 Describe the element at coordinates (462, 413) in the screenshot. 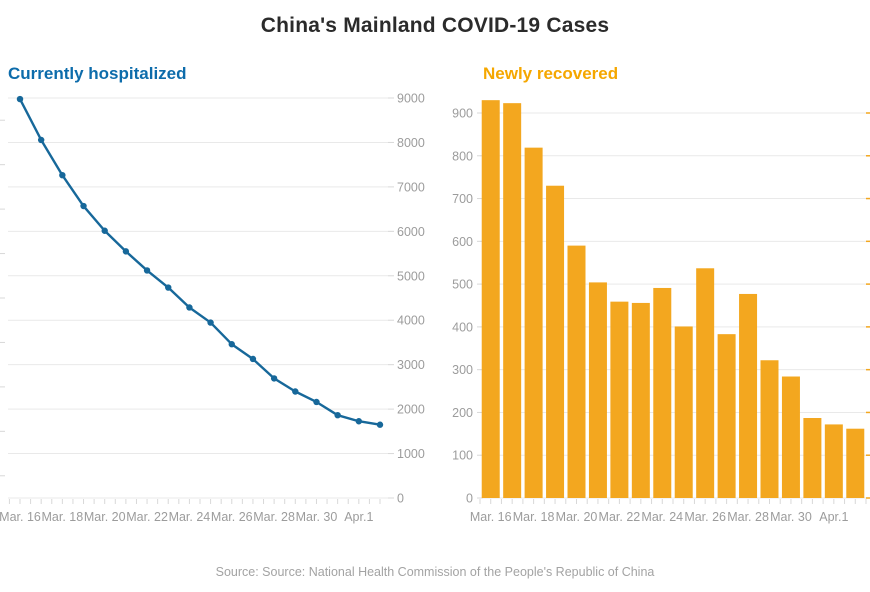

I see `svg-text: 200` at that location.